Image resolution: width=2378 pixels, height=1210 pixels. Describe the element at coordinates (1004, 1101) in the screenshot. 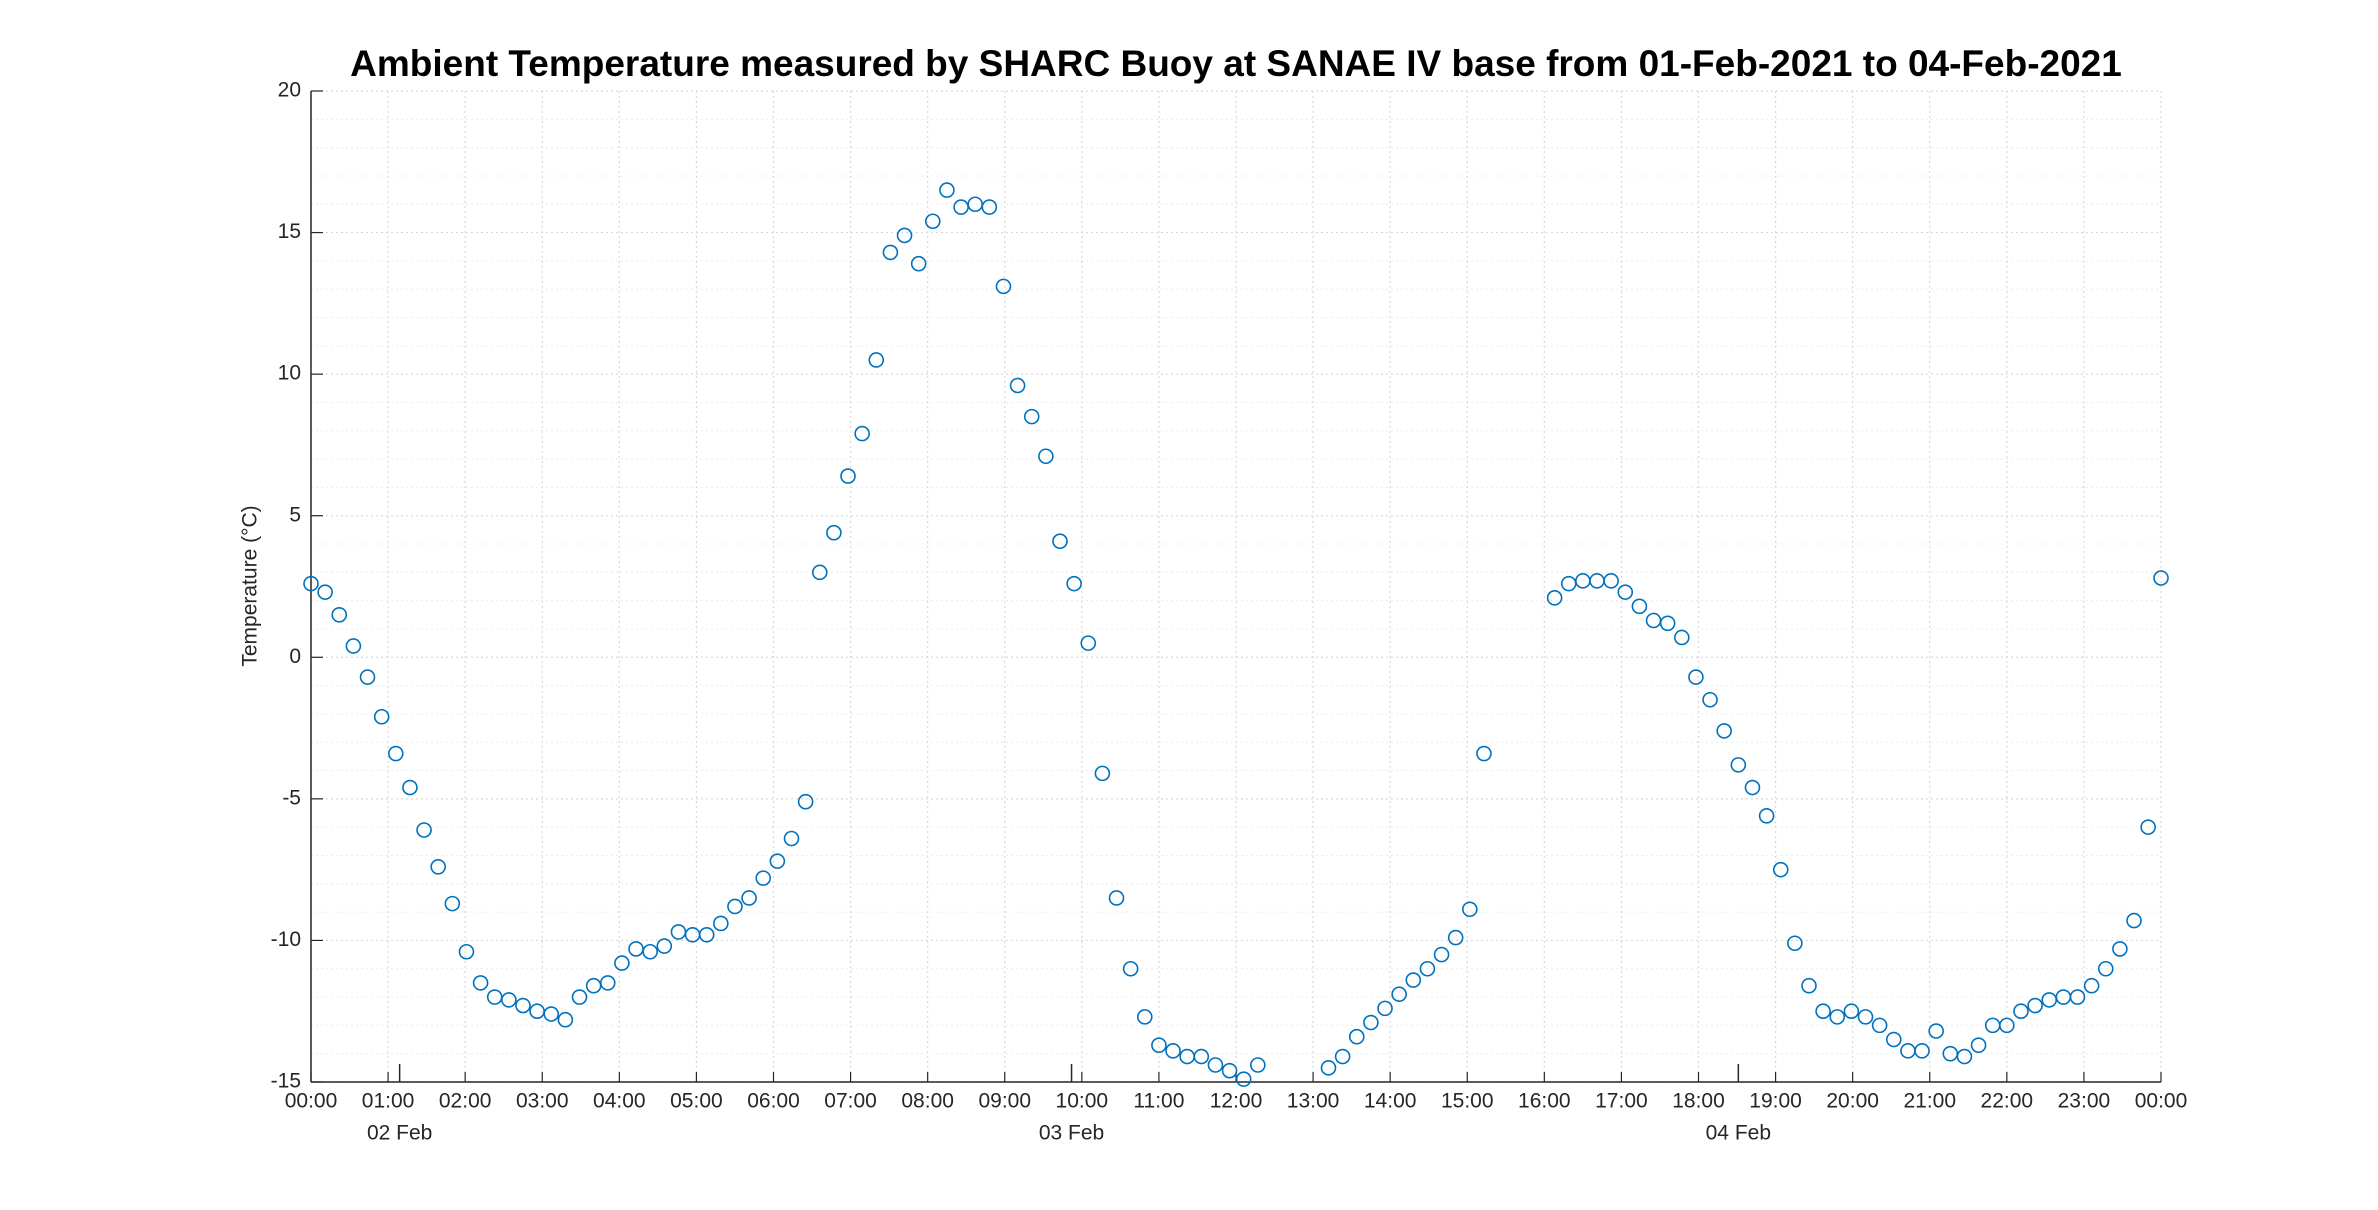

I see `x-tick-label: 09:00` at that location.